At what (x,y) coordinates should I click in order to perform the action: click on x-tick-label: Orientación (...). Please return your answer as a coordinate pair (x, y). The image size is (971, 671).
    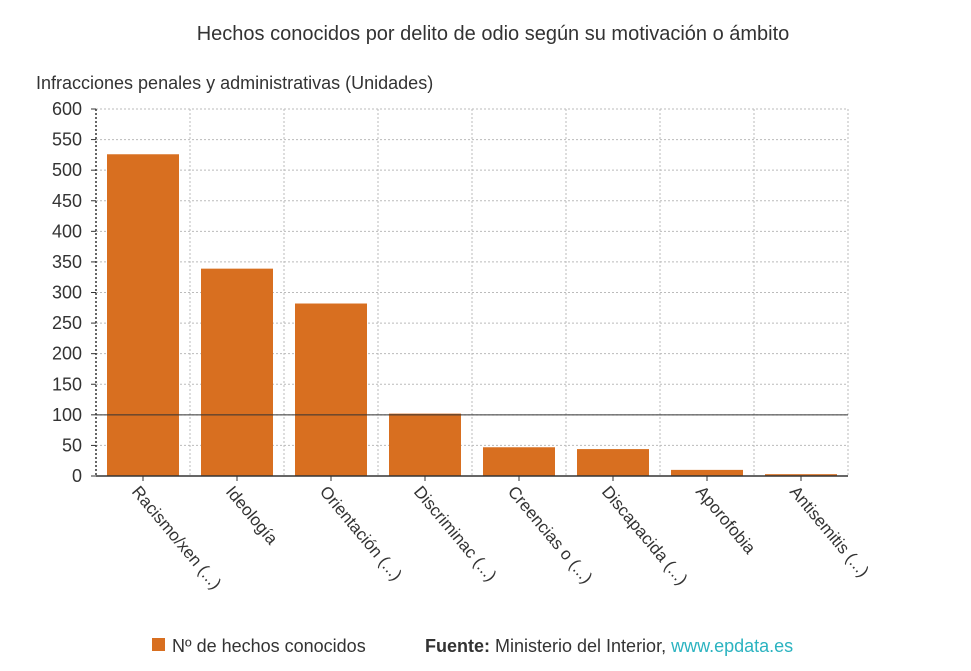
    Looking at the image, I should click on (361, 533).